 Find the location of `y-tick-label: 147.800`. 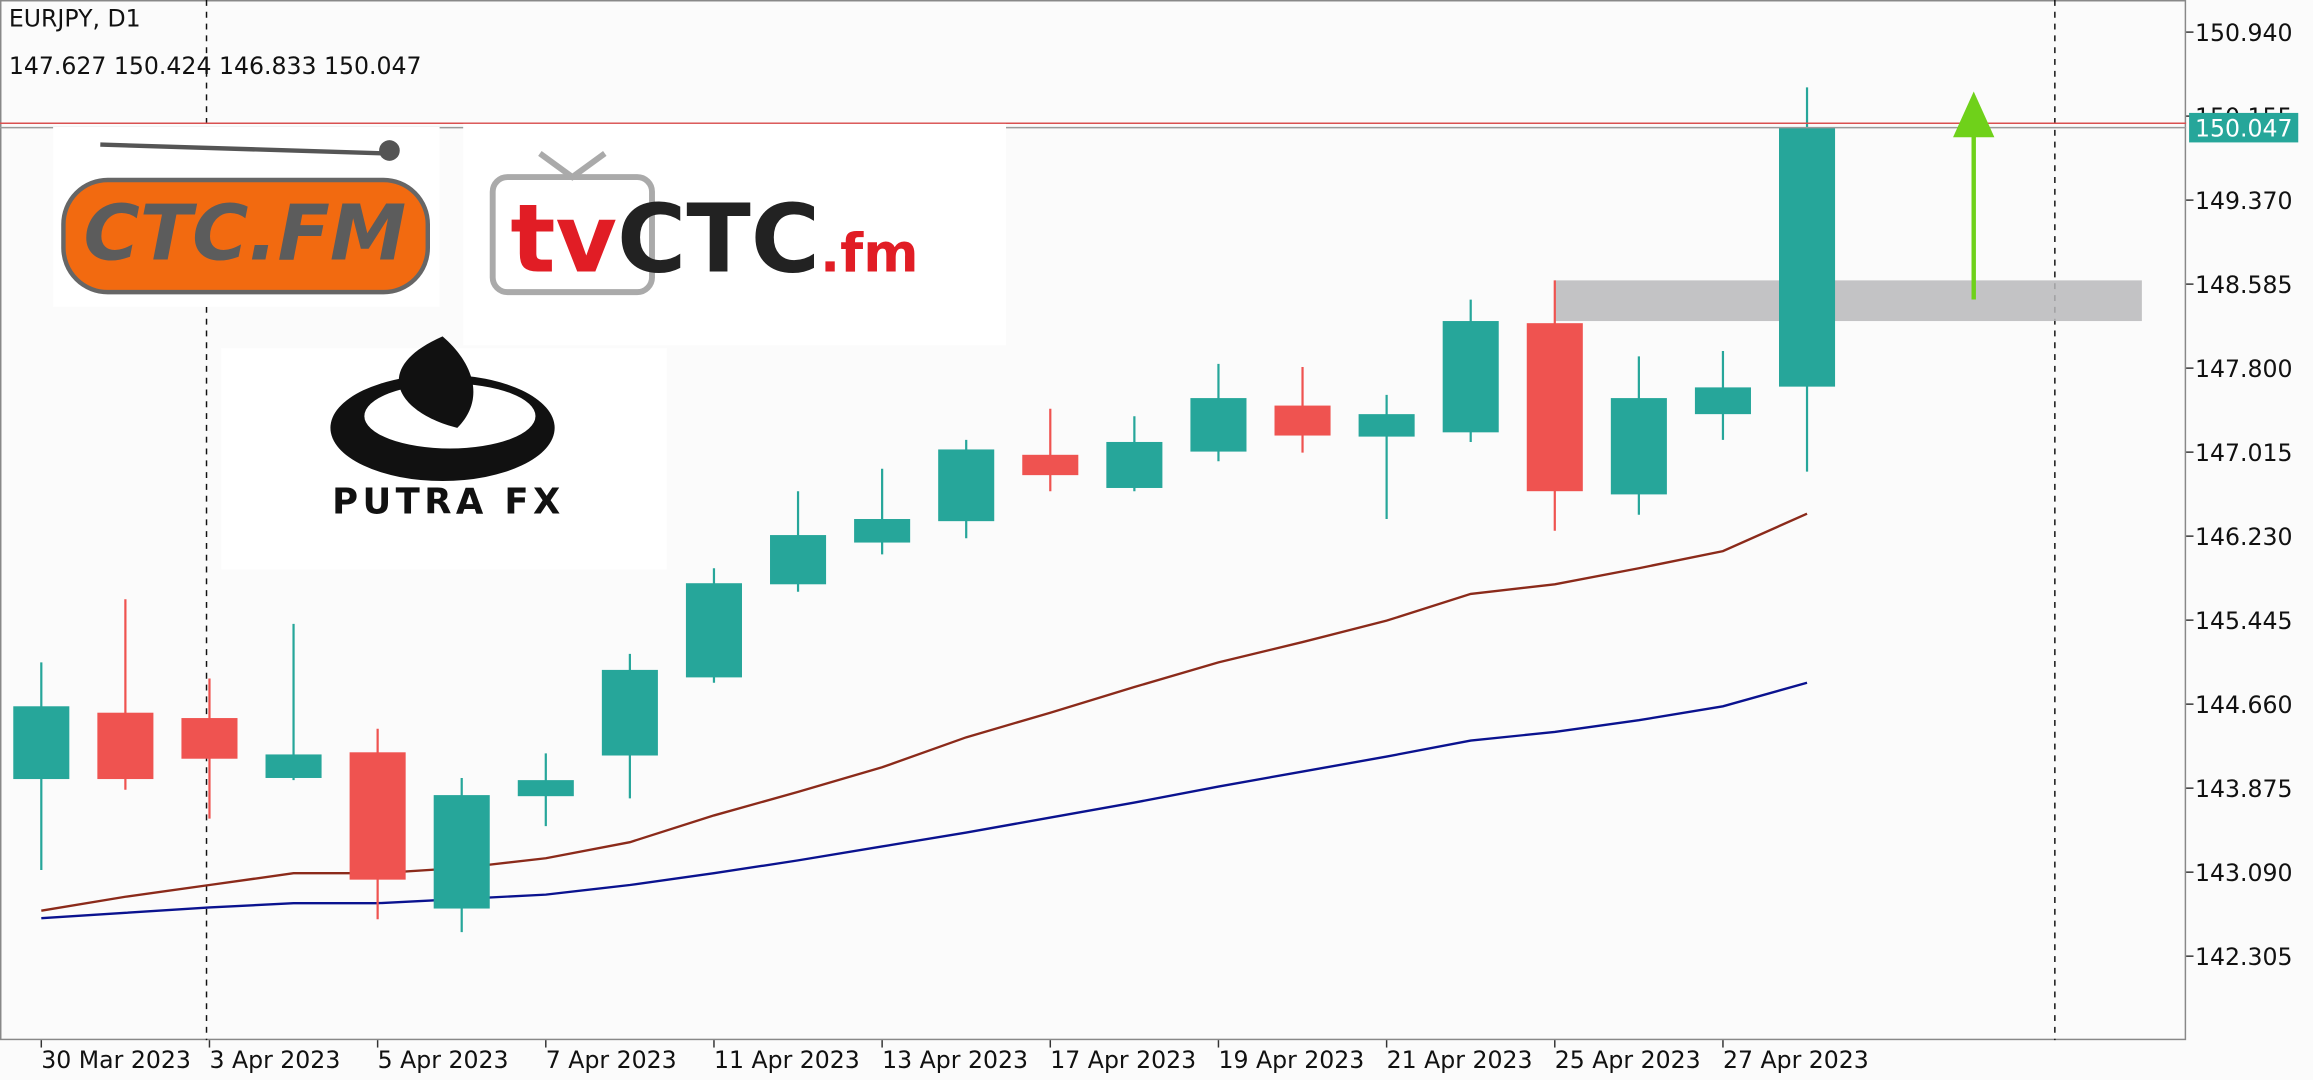

y-tick-label: 147.800 is located at coordinates (2244, 369).